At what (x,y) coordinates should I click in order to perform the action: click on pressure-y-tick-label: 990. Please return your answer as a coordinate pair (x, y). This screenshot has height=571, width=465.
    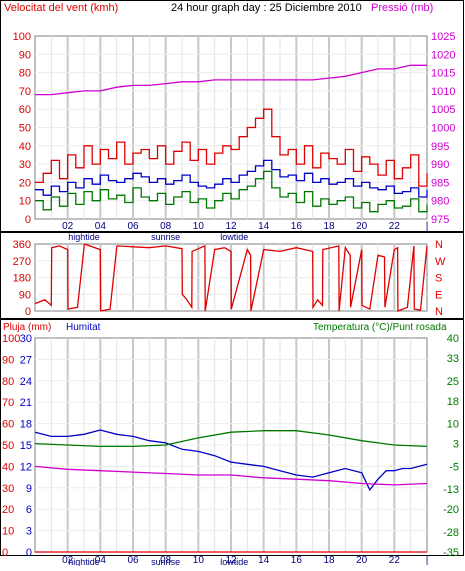
    Looking at the image, I should click on (440, 165).